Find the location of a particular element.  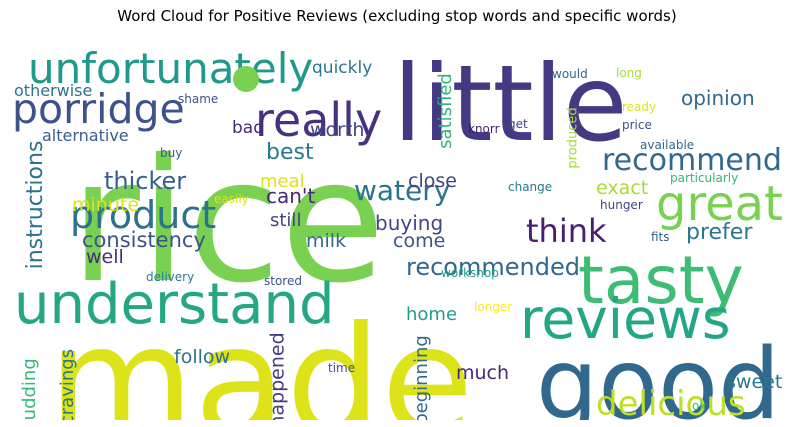

word-recommended: recommended is located at coordinates (493, 267).